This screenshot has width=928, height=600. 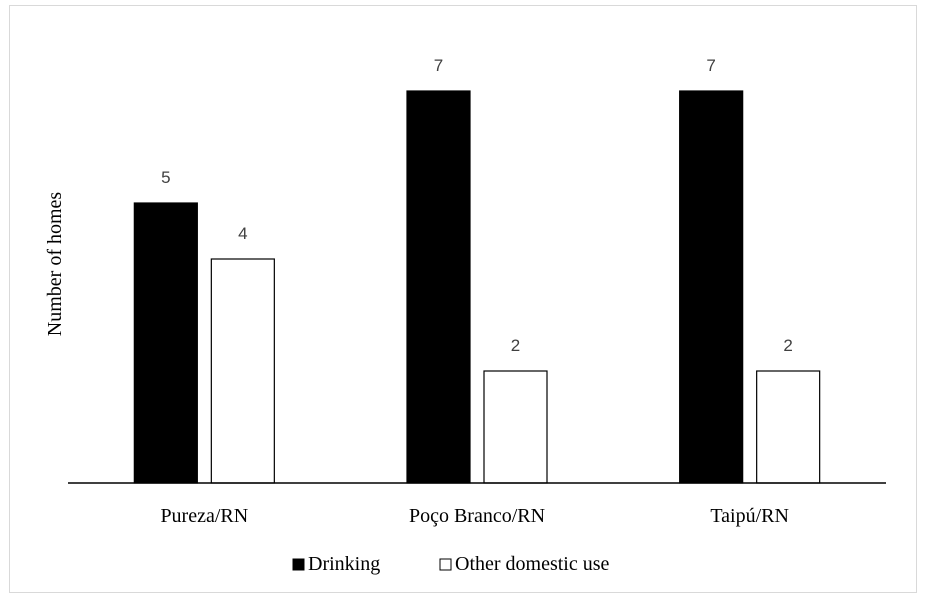 I want to click on legend-swatch-drinking, so click(x=298, y=564).